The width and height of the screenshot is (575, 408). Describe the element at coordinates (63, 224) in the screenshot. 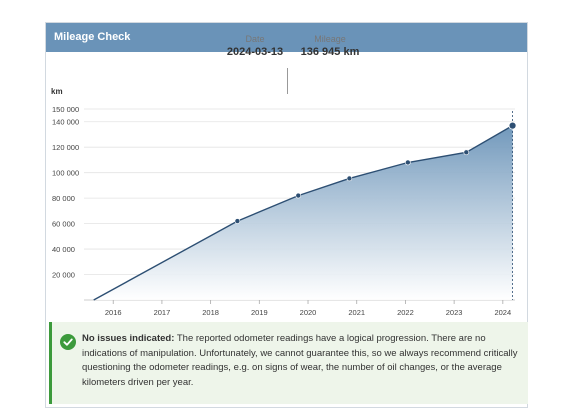

I see `y-tick-label: 60 000` at that location.